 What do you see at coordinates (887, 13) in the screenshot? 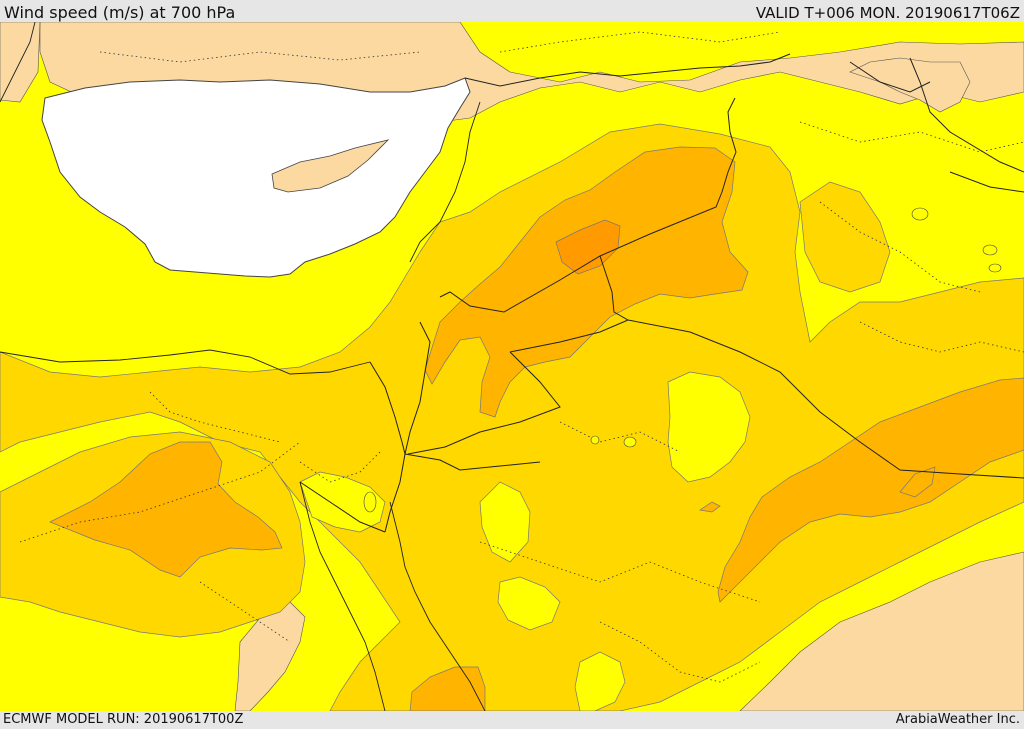
I see `valid-time: VALID T+006 MON. 20190617T06Z` at bounding box center [887, 13].